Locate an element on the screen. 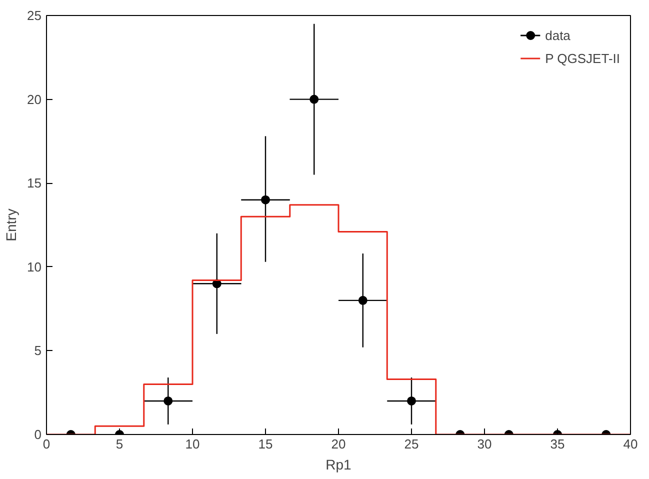  y-axis-title: Entry is located at coordinates (11, 225).